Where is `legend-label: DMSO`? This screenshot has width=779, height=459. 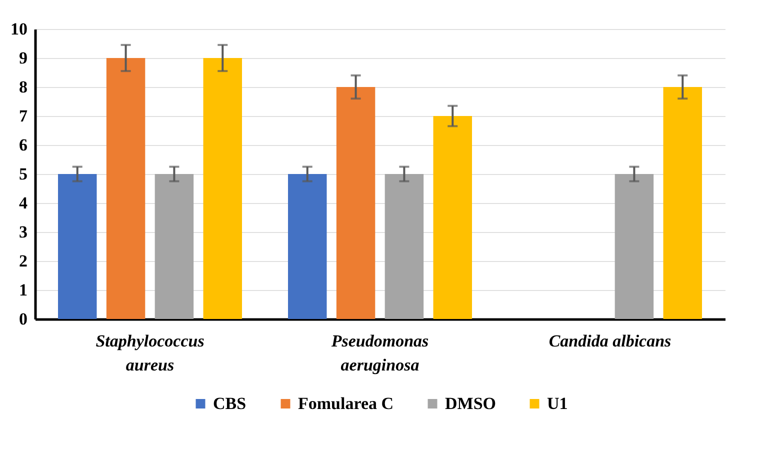
legend-label: DMSO is located at coordinates (470, 403).